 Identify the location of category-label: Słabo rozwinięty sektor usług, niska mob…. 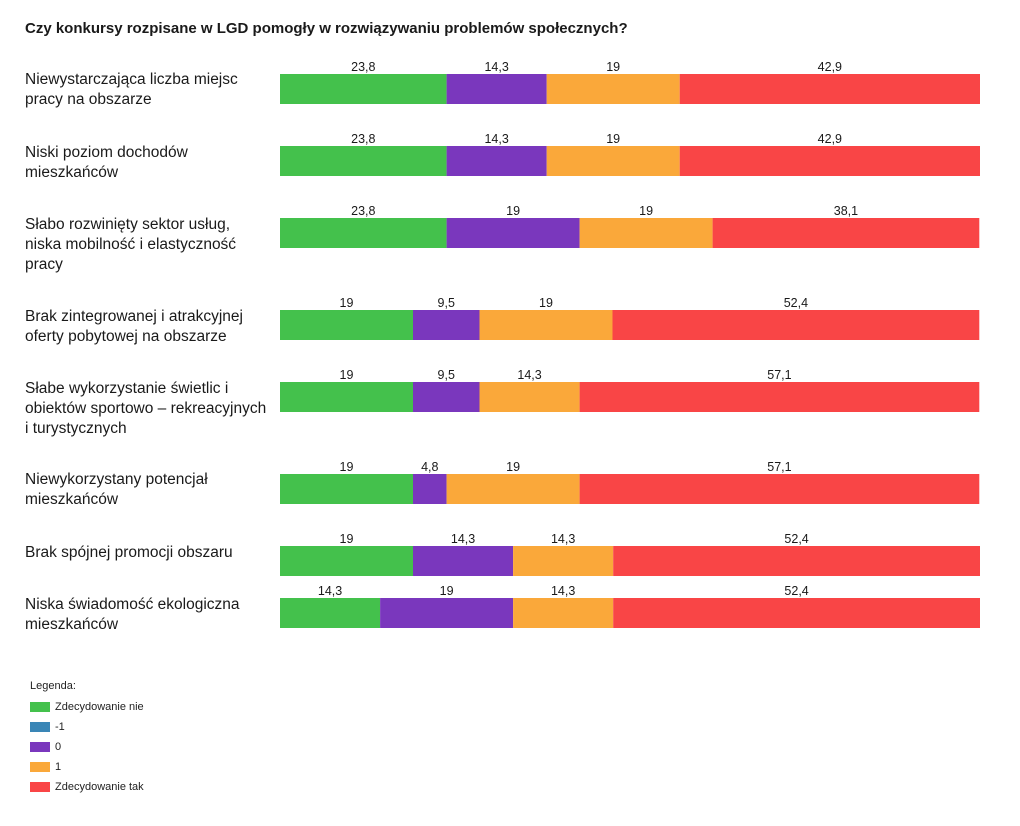
(131, 244).